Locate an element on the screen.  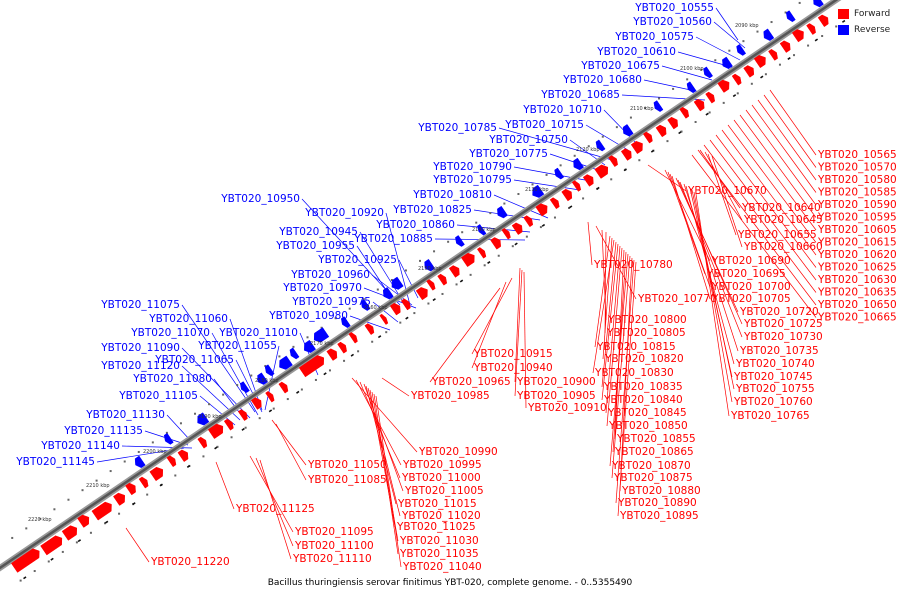
gene-label: YBT020_10720 is located at coordinates (779, 312).